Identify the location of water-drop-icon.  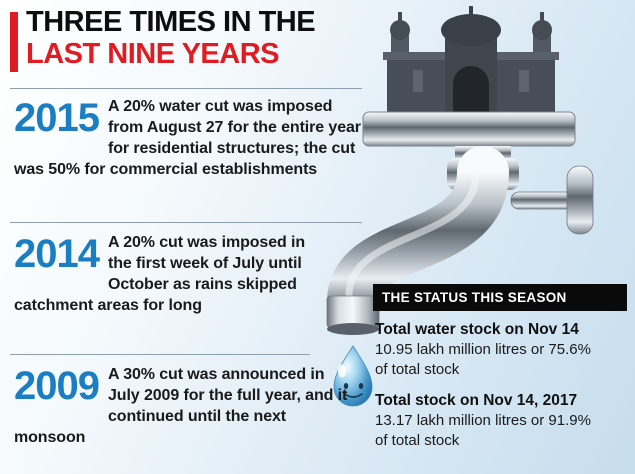
(353, 376).